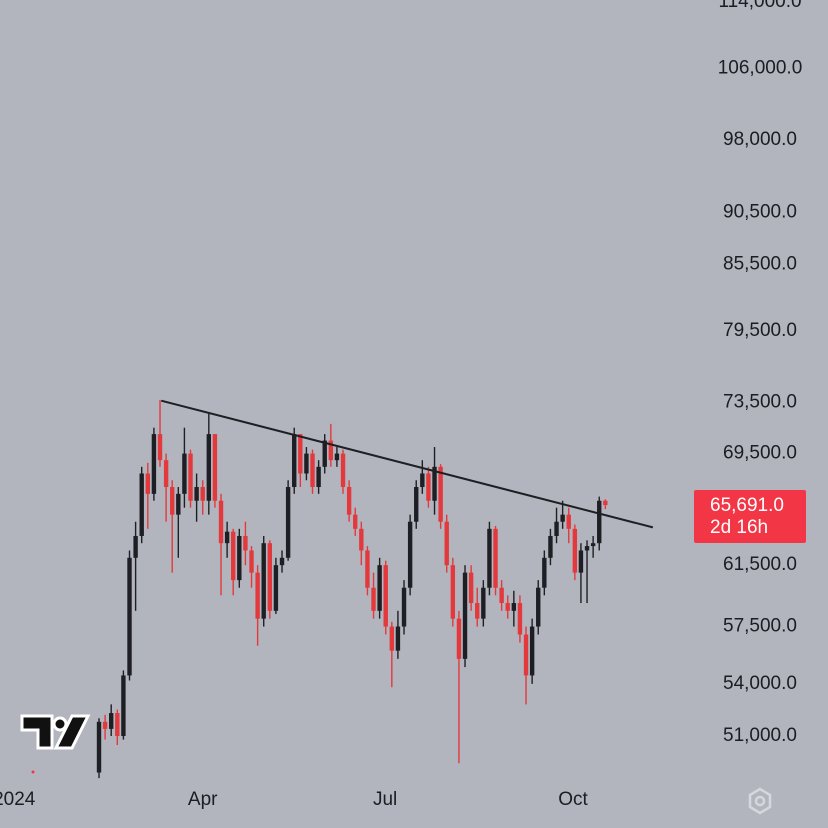 This screenshot has height=828, width=828. Describe the element at coordinates (760, 683) in the screenshot. I see `y-tick-label: 54,000.0` at that location.